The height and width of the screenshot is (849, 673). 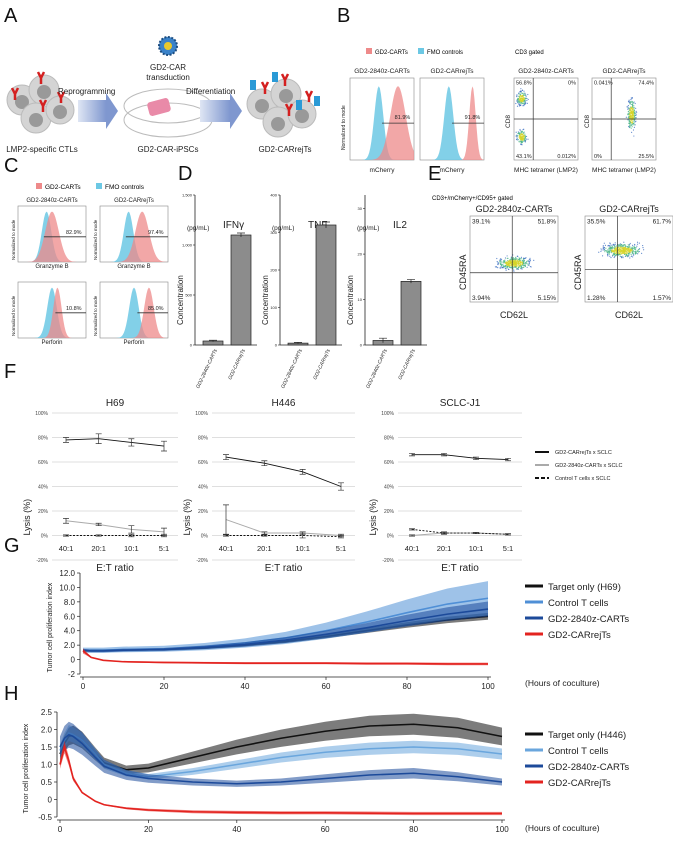 I want to click on chart-title: H69, so click(x=115, y=403).